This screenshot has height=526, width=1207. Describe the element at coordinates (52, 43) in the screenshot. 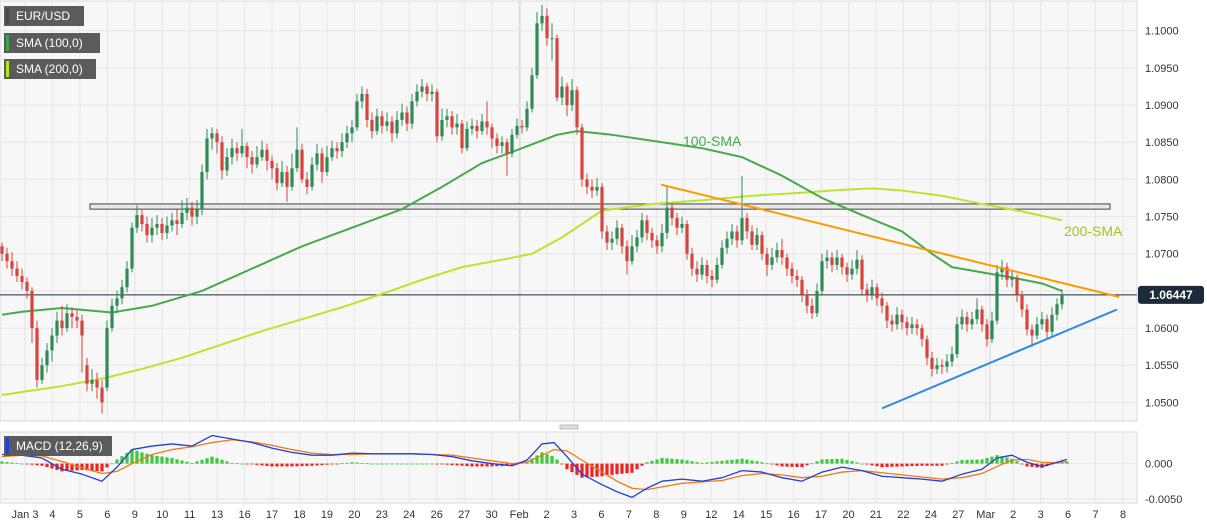

I see `legend-sma100: SMA (100,0)` at that location.